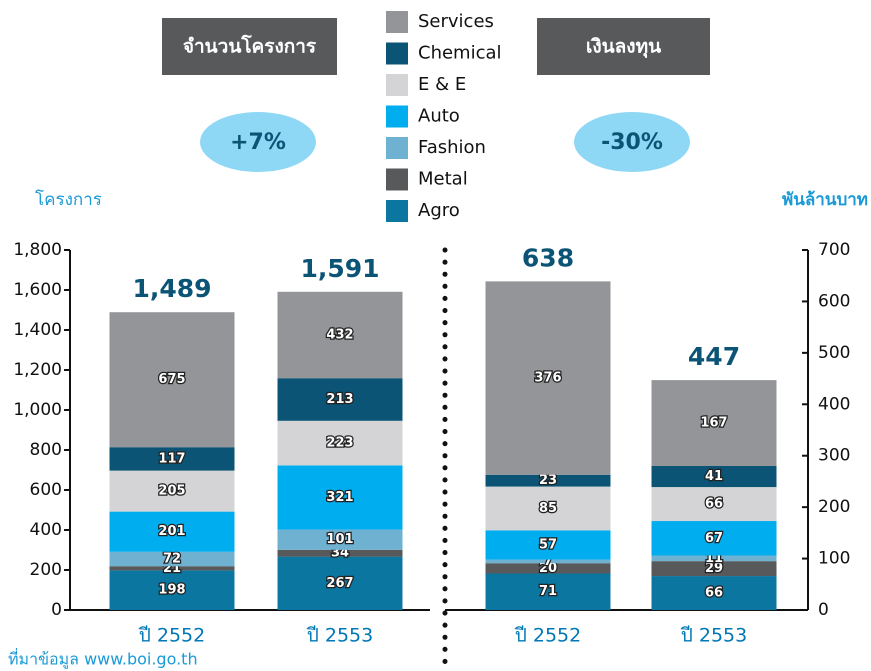 The width and height of the screenshot is (871, 671). I want to click on segment-label: 57, so click(548, 544).